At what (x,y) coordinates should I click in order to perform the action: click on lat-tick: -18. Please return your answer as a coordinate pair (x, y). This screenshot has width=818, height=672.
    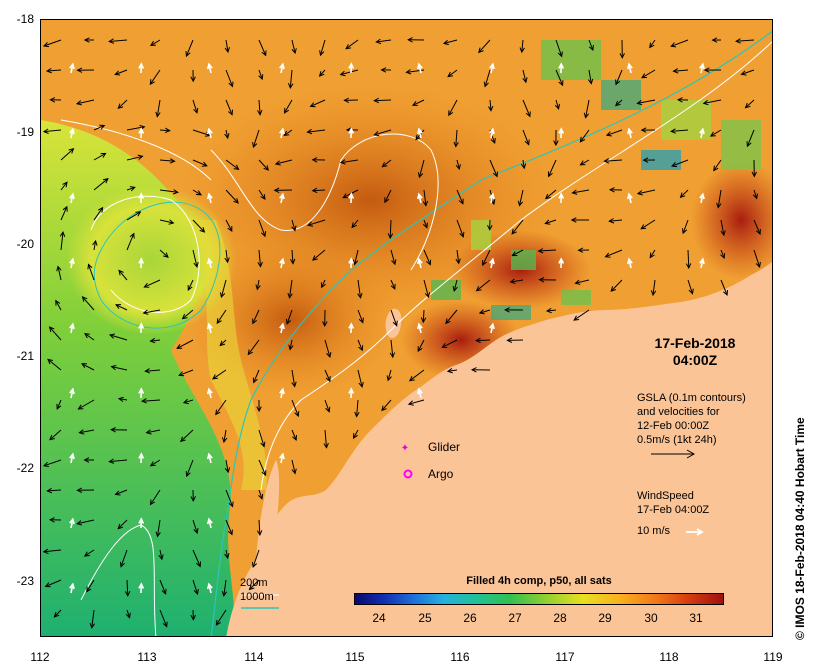
    Looking at the image, I should click on (25, 19).